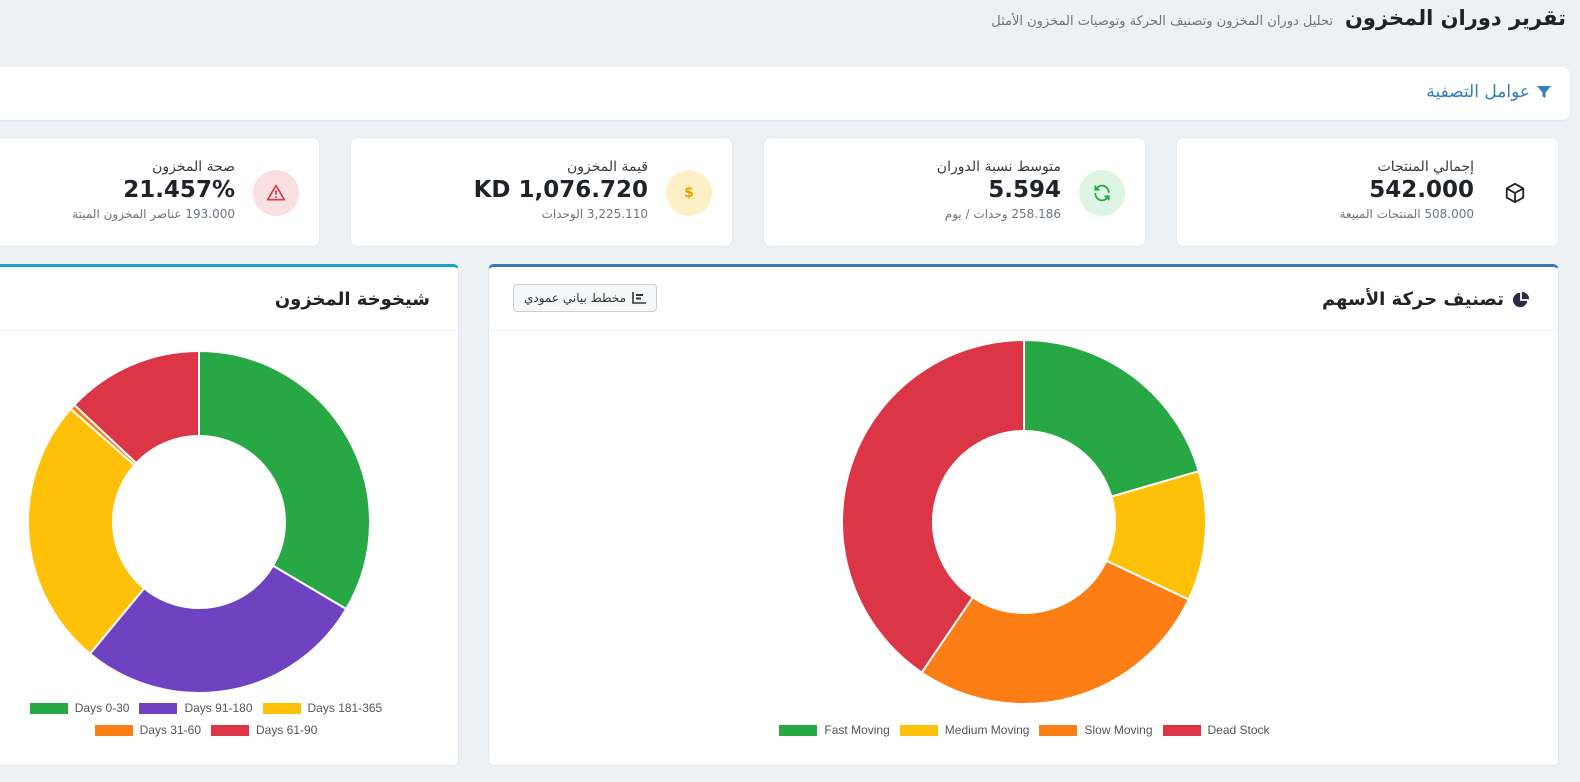  Describe the element at coordinates (170, 730) in the screenshot. I see `legend-label: Days 31-60` at that location.